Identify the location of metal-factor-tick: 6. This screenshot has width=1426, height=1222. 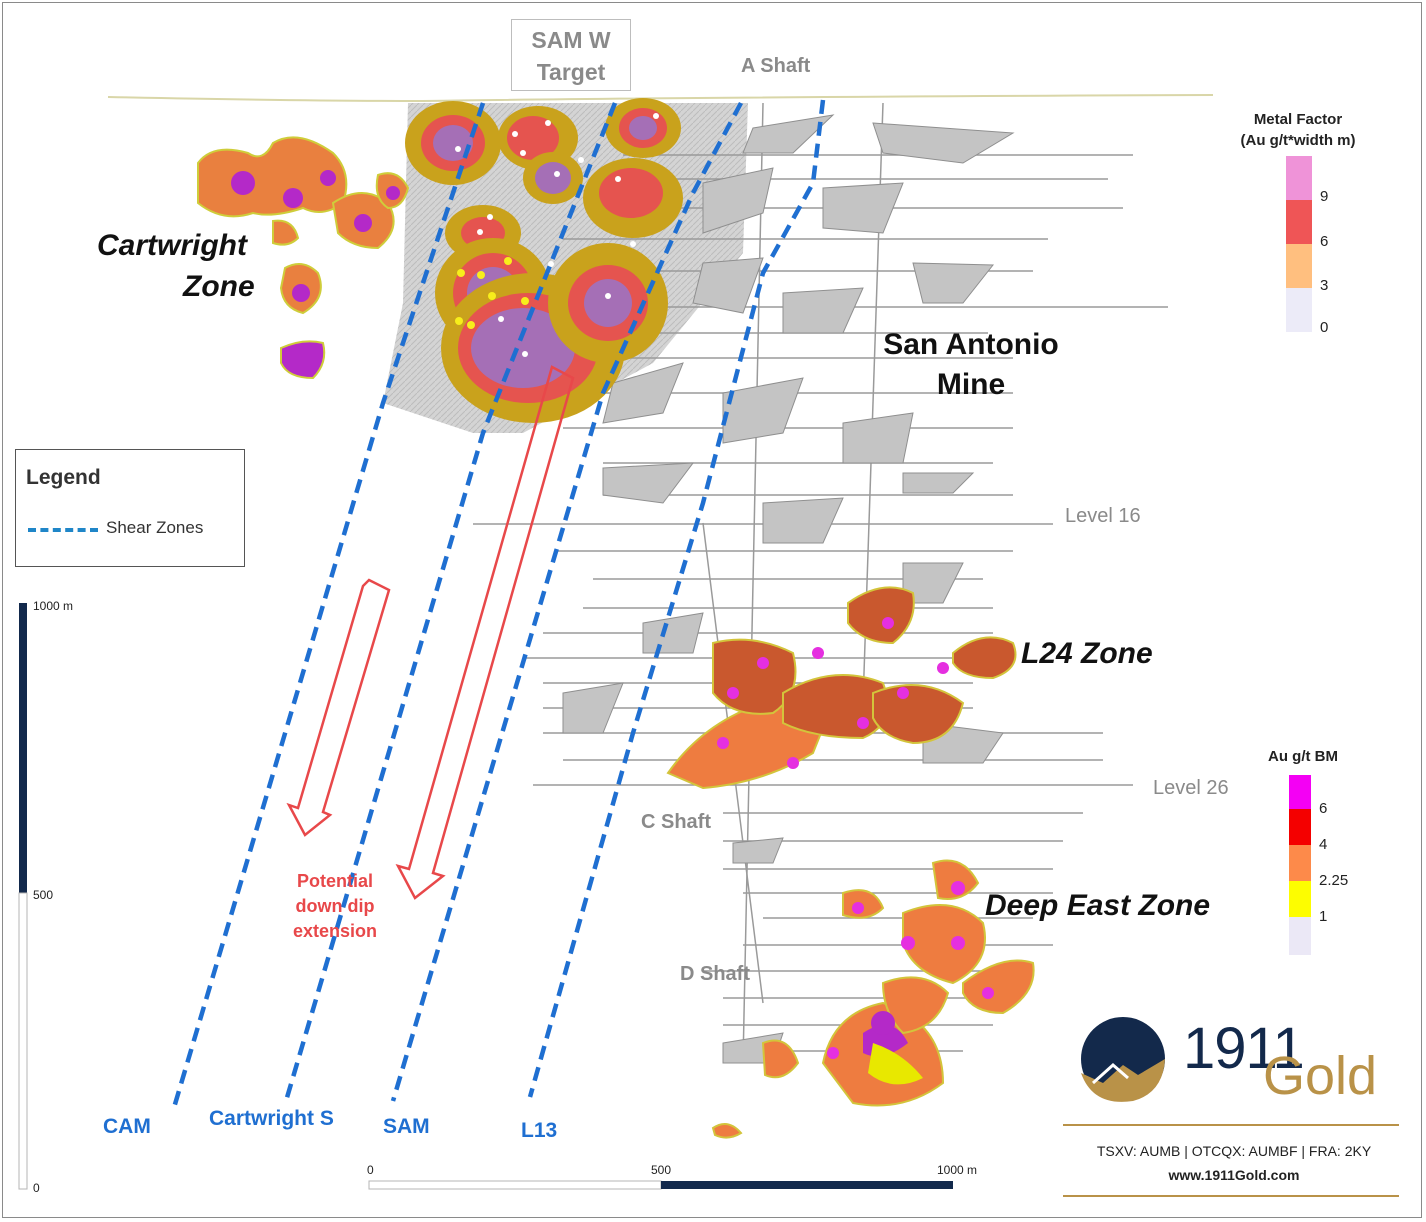
(1324, 241).